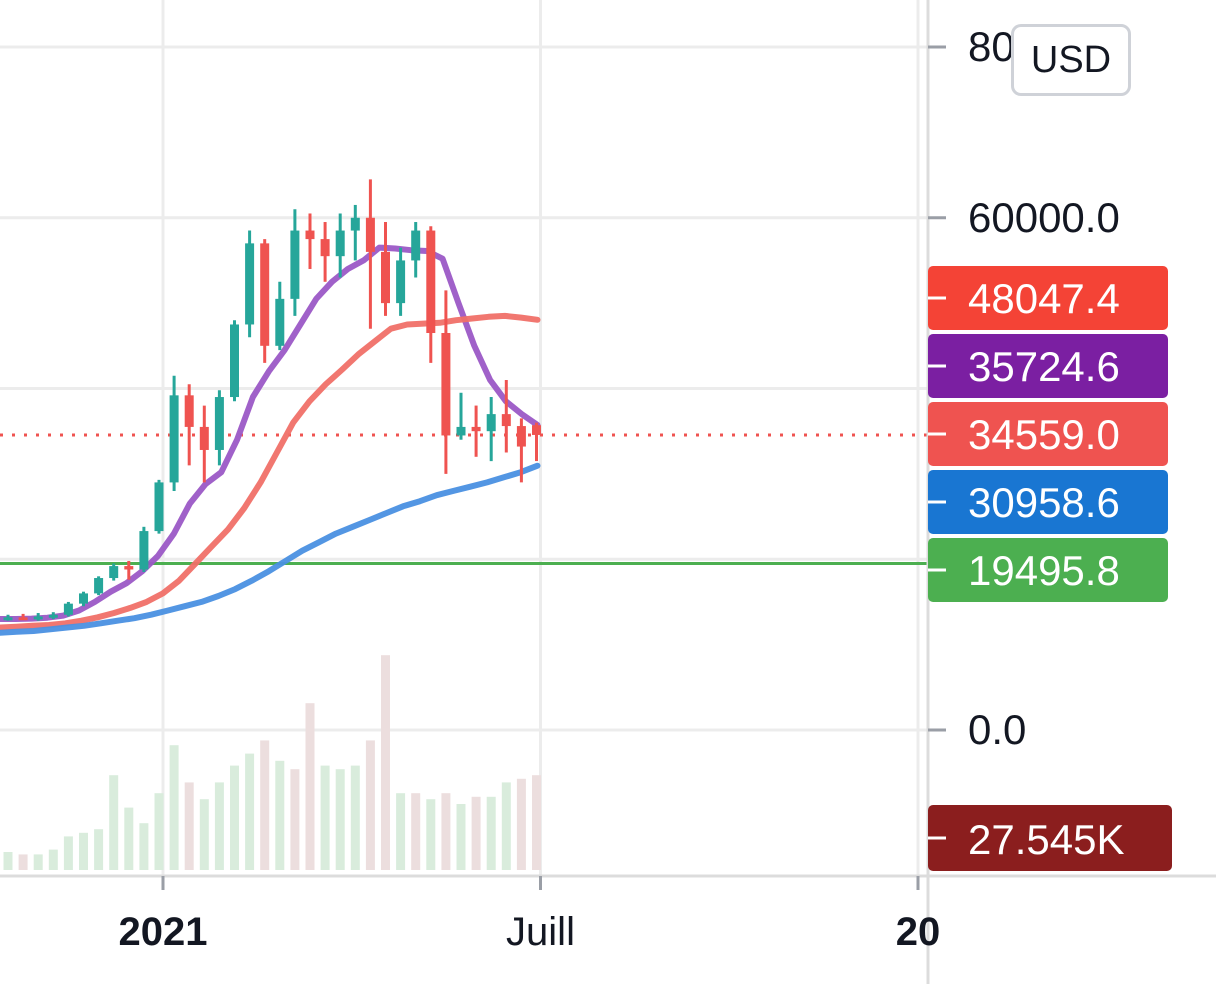 The height and width of the screenshot is (989, 1216). I want to click on price-label-horizontal-line: 19495.8, so click(1048, 570).